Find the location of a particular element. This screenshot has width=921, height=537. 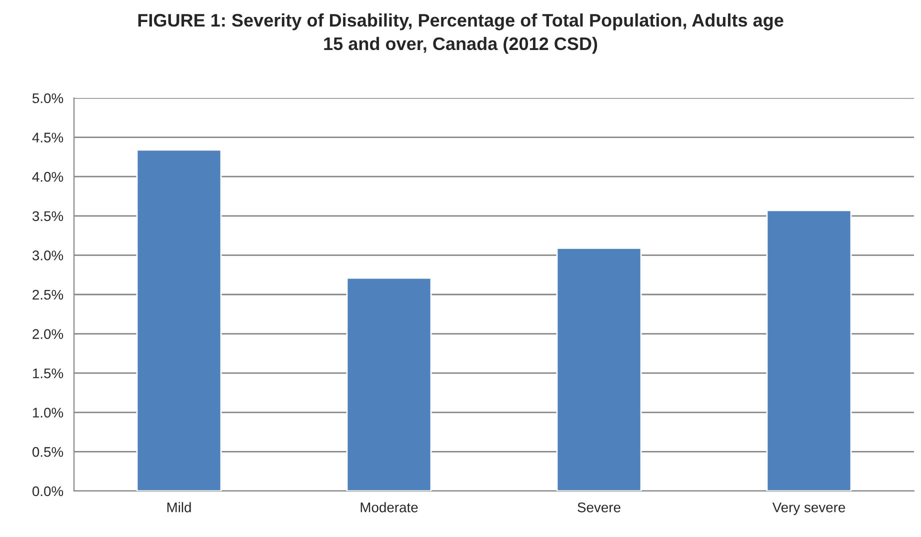

y-tick-label: 4.0% is located at coordinates (48, 177).